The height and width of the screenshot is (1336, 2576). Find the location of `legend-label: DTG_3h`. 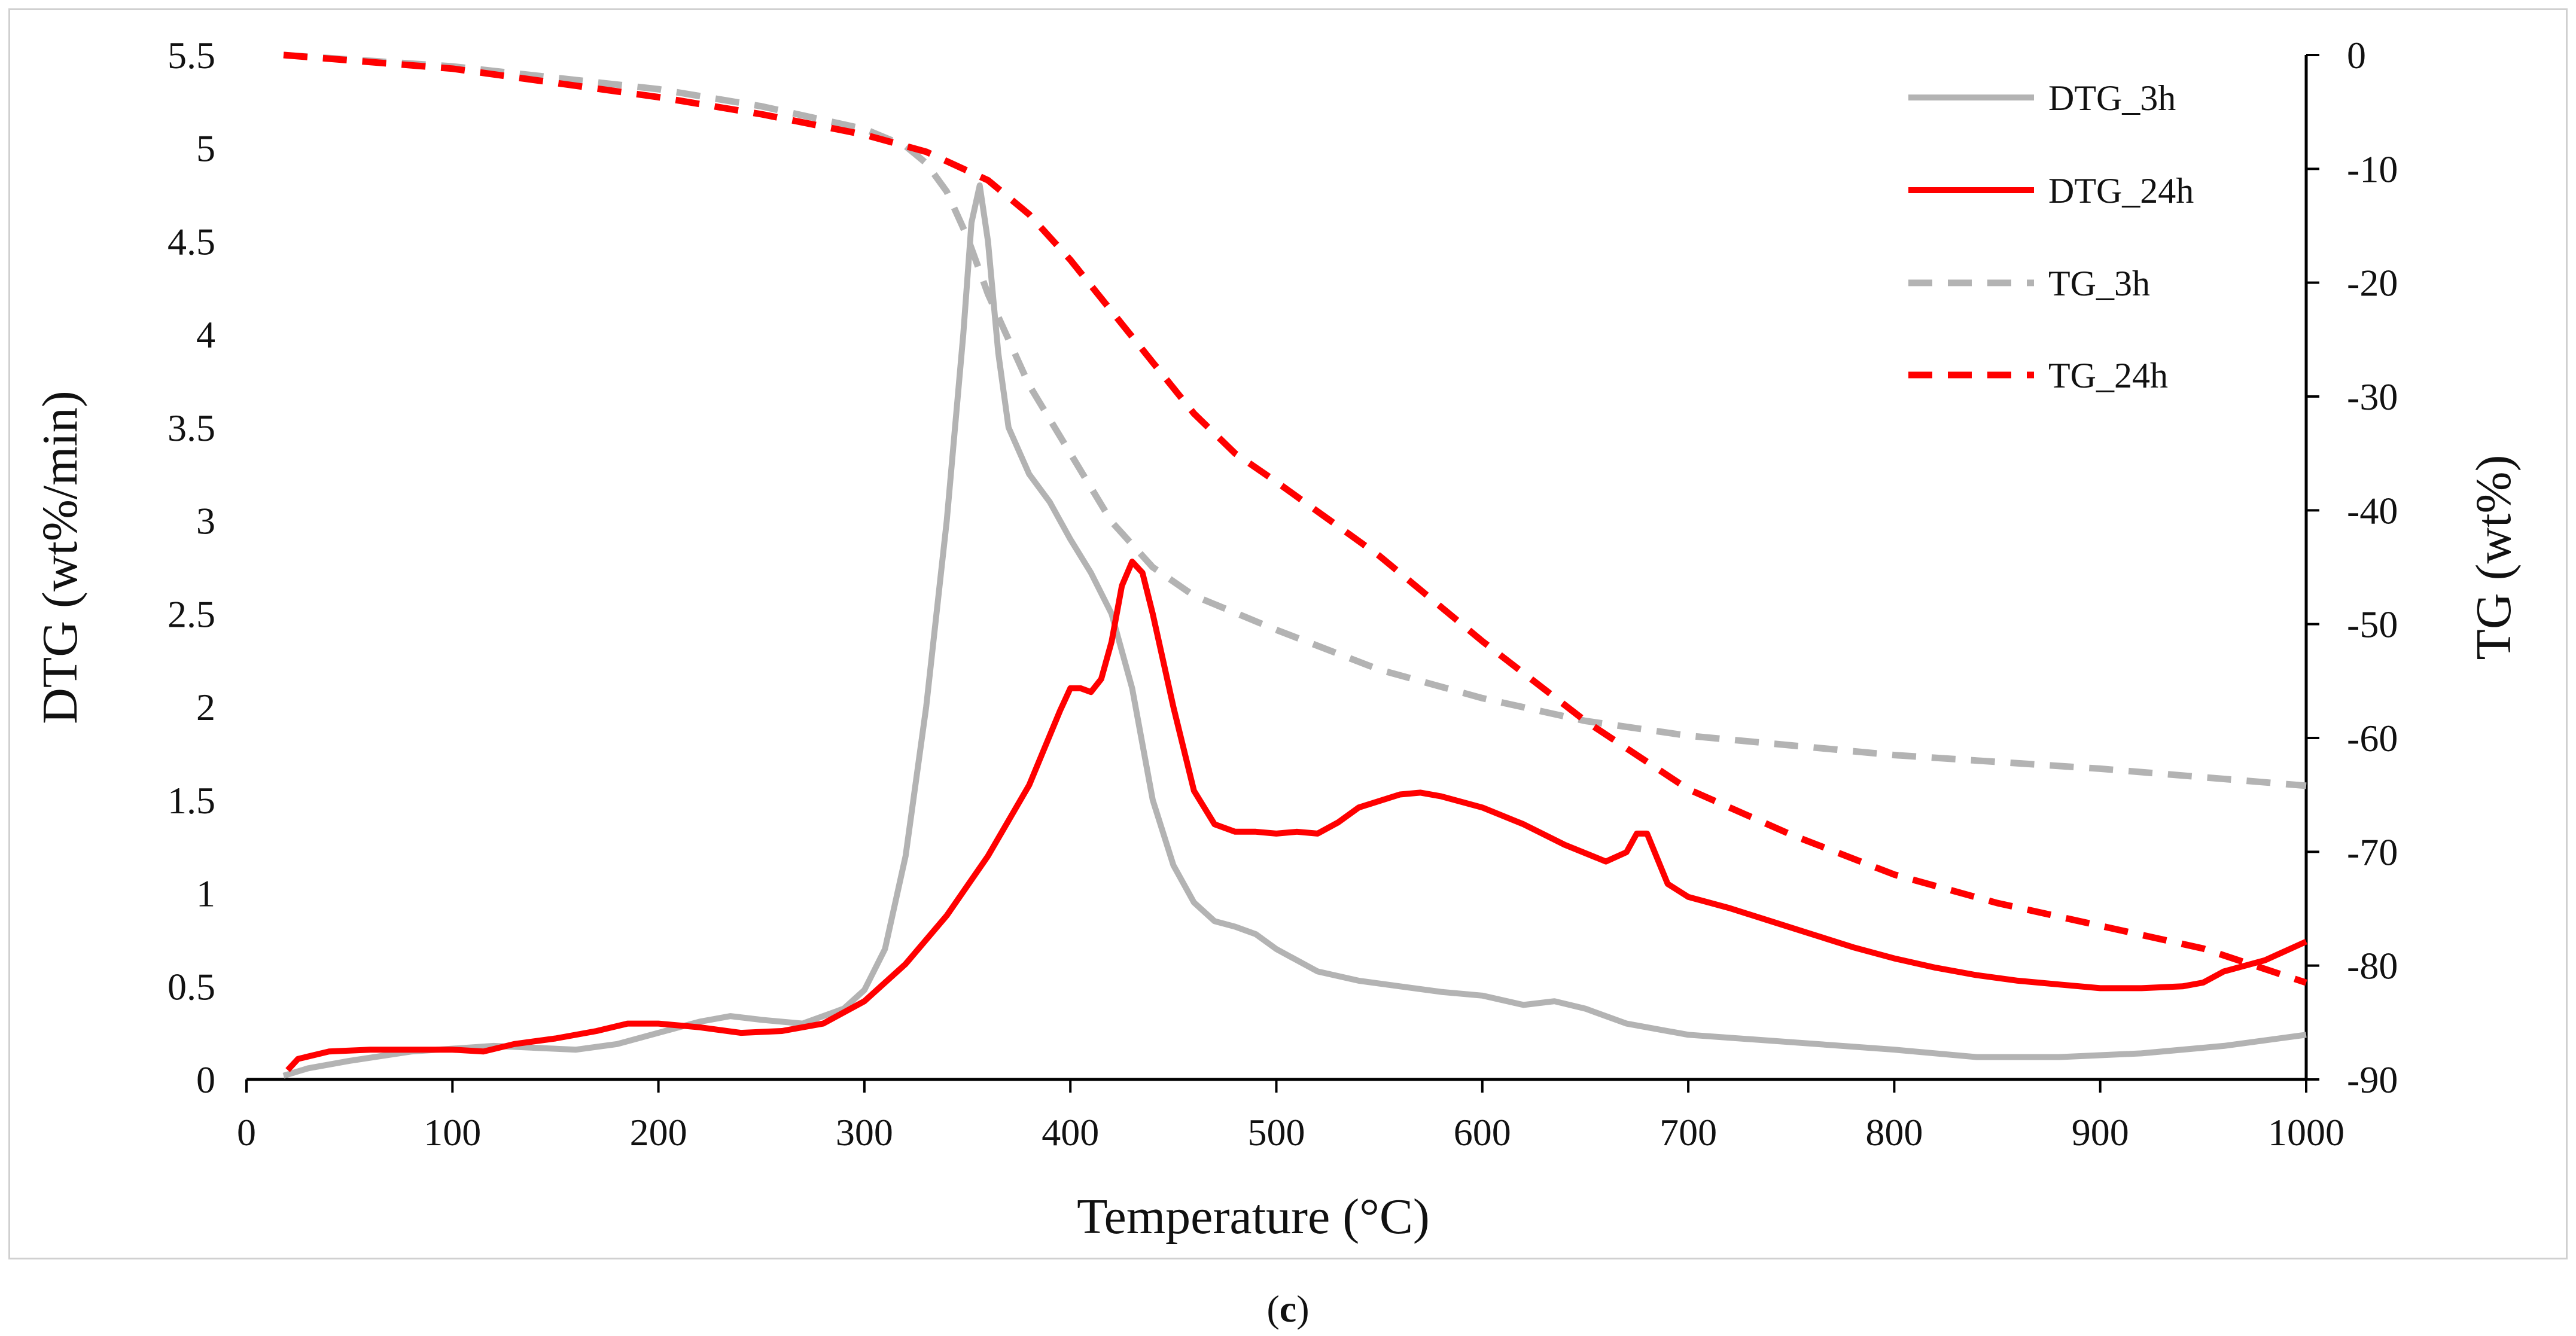

legend-label: DTG_3h is located at coordinates (2112, 98).